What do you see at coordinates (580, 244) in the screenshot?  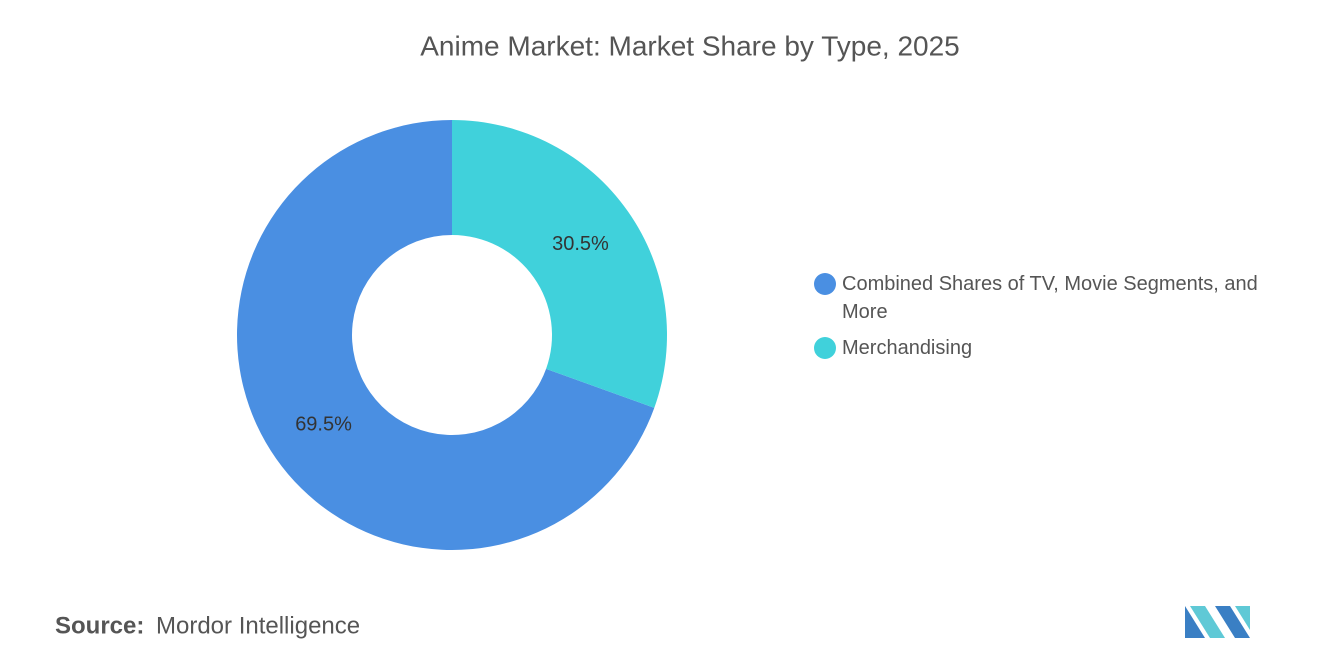 I see `data-label: 30.5%` at bounding box center [580, 244].